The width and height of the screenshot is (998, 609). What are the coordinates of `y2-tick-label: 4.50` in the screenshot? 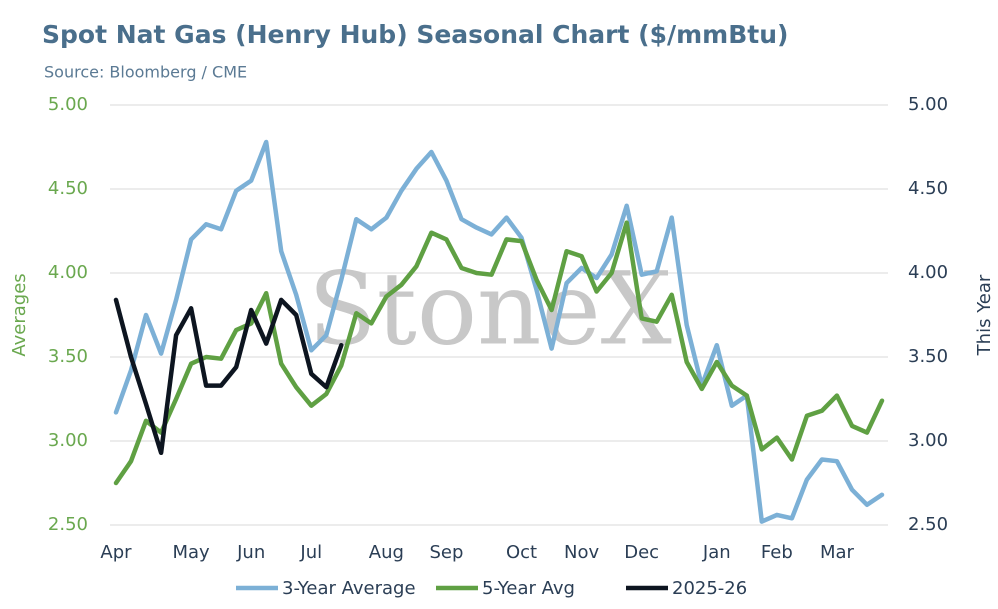 It's located at (928, 188).